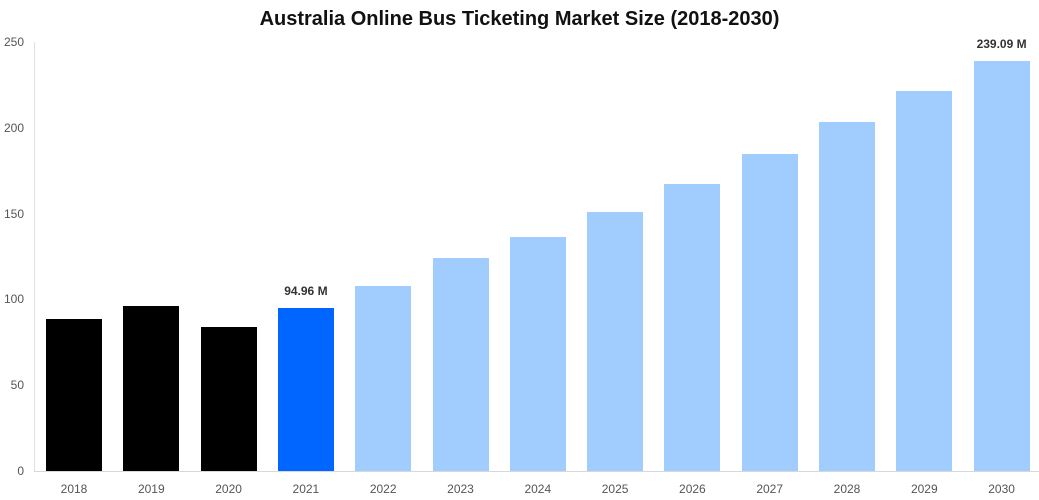 This screenshot has height=500, width=1039. I want to click on bar-2018, so click(74, 394).